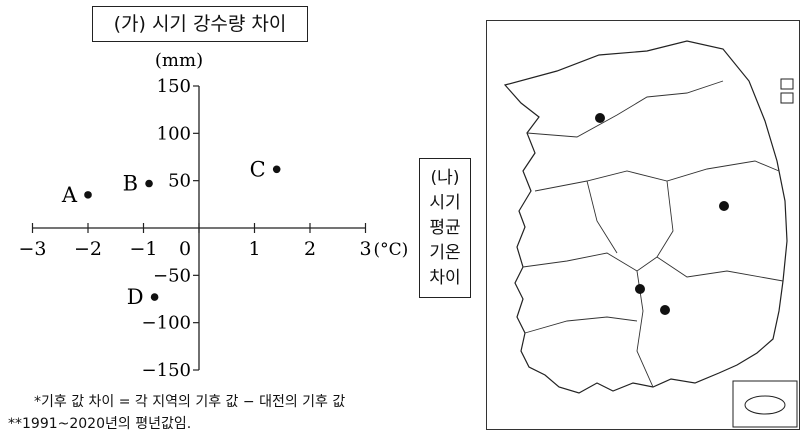 The image size is (806, 439). I want to click on point-label: A, so click(69, 195).